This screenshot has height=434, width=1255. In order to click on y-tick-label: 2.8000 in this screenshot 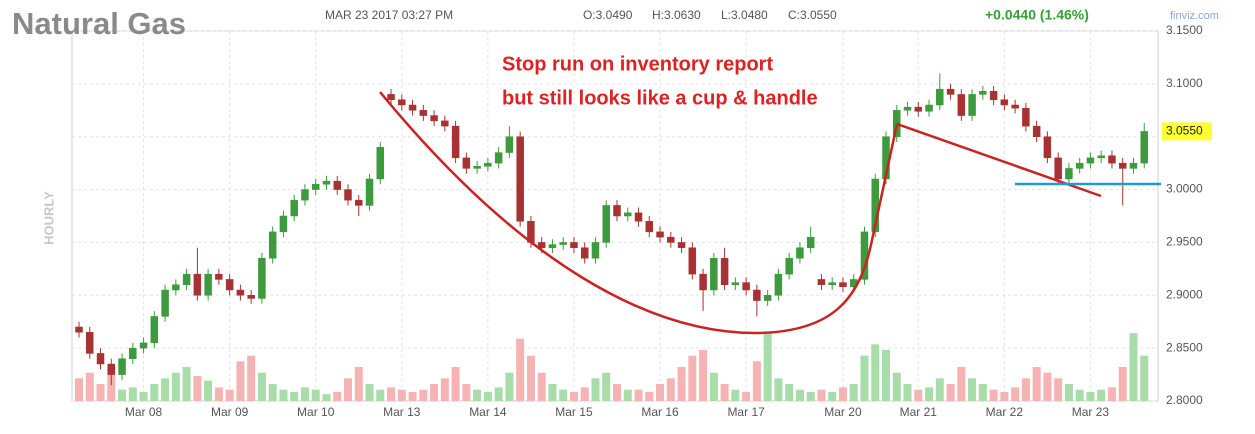, I will do `click(1184, 400)`.